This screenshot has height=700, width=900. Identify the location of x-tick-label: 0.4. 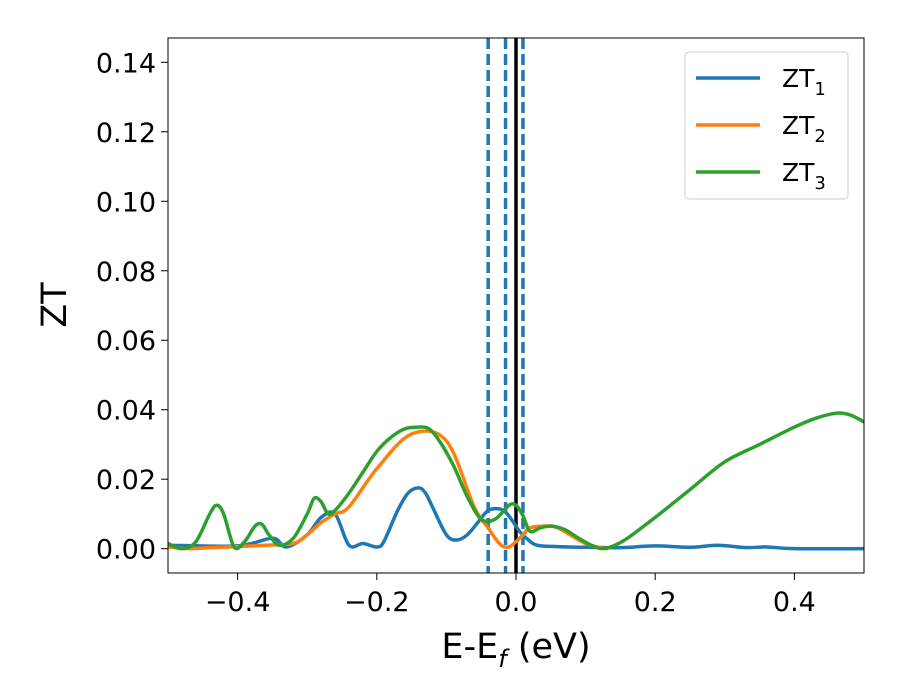
(794, 602).